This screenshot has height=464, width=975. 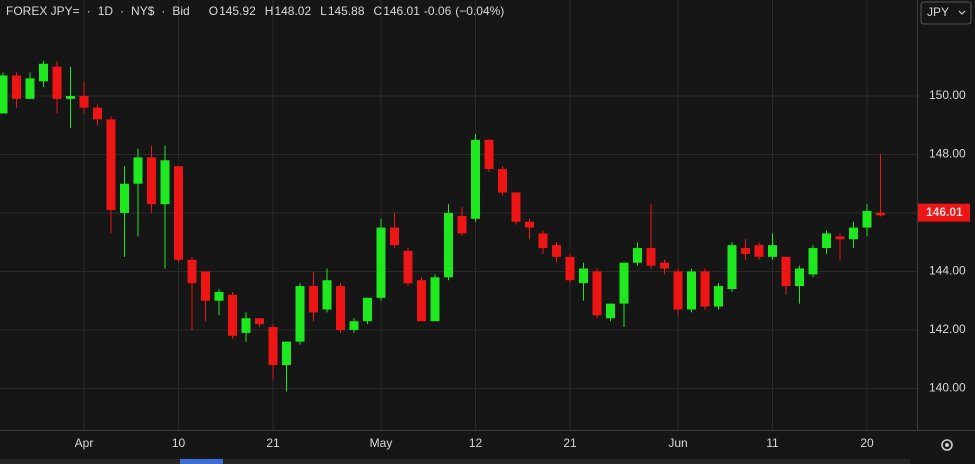 What do you see at coordinates (867, 443) in the screenshot?
I see `x-tick-label: 20` at bounding box center [867, 443].